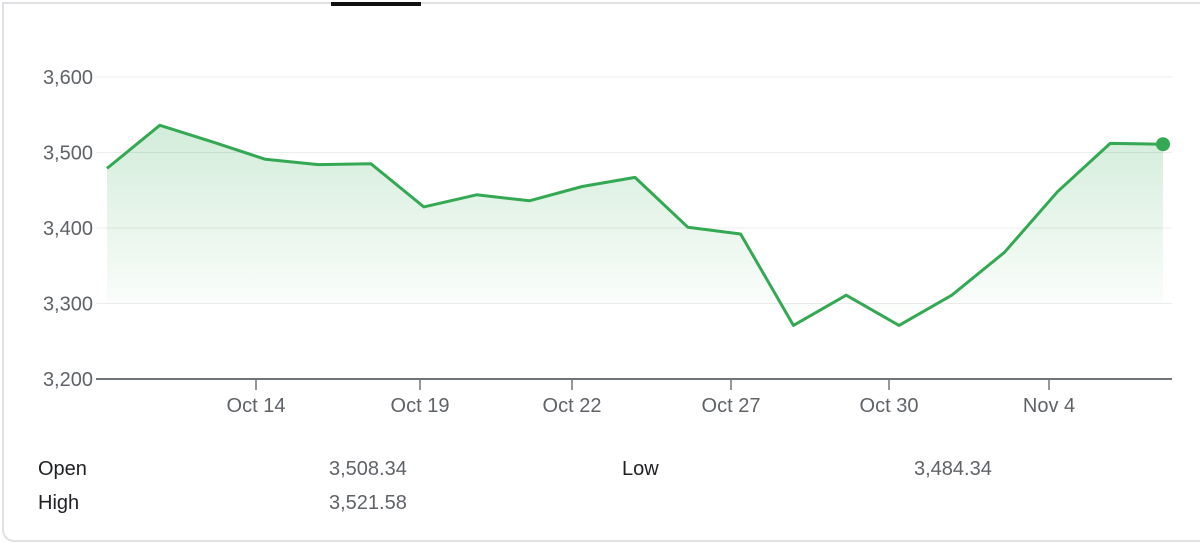 The image size is (1200, 546). Describe the element at coordinates (1163, 144) in the screenshot. I see `last-point-marker` at that location.